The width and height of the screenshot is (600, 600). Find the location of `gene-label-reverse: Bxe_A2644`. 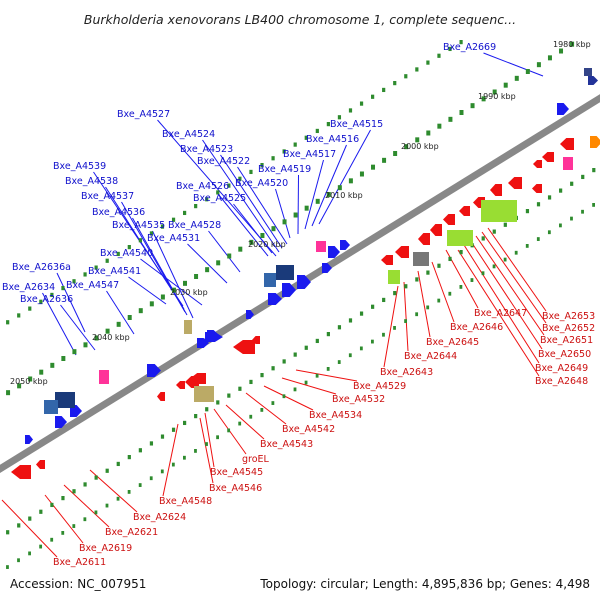

gene-label-reverse: Bxe_A2644 is located at coordinates (430, 356).